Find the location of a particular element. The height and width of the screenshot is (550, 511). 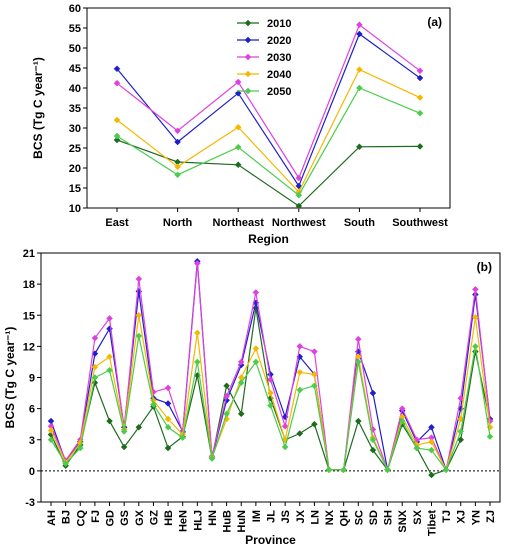

x-tick-label: JL is located at coordinates (272, 516).